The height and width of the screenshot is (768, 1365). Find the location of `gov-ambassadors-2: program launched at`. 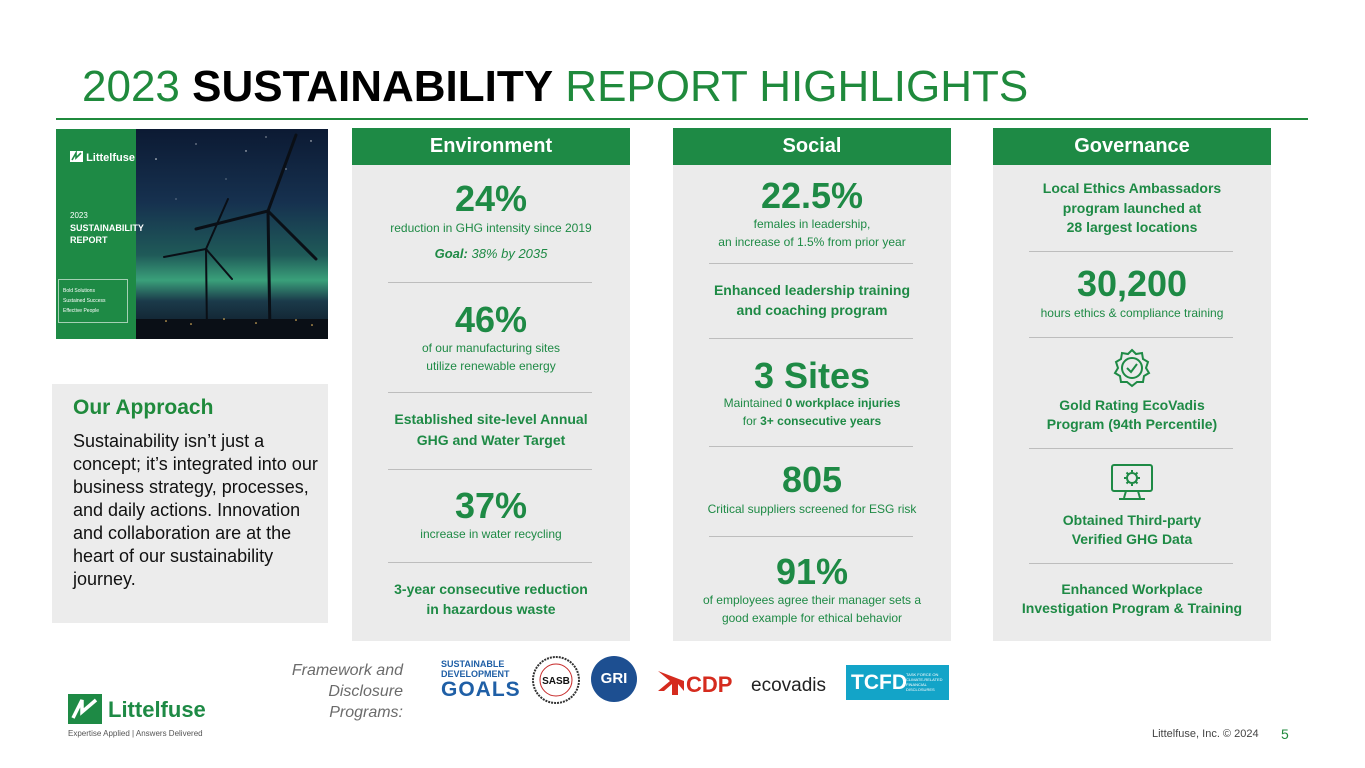

gov-ambassadors-2: program launched at is located at coordinates (1132, 208).